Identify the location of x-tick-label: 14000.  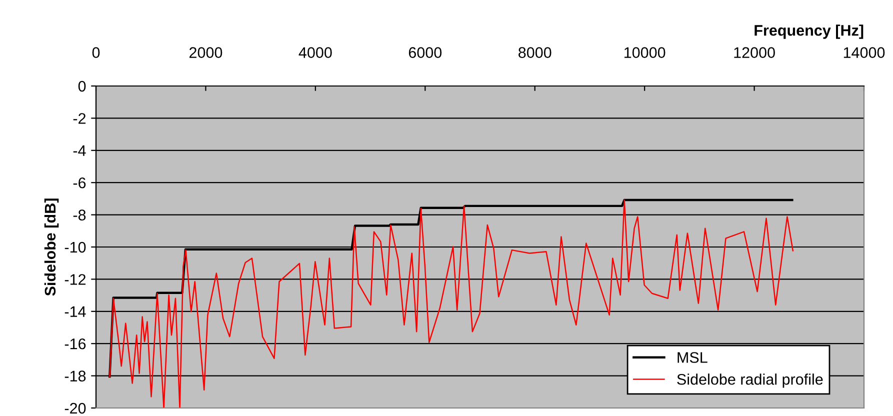
(864, 52).